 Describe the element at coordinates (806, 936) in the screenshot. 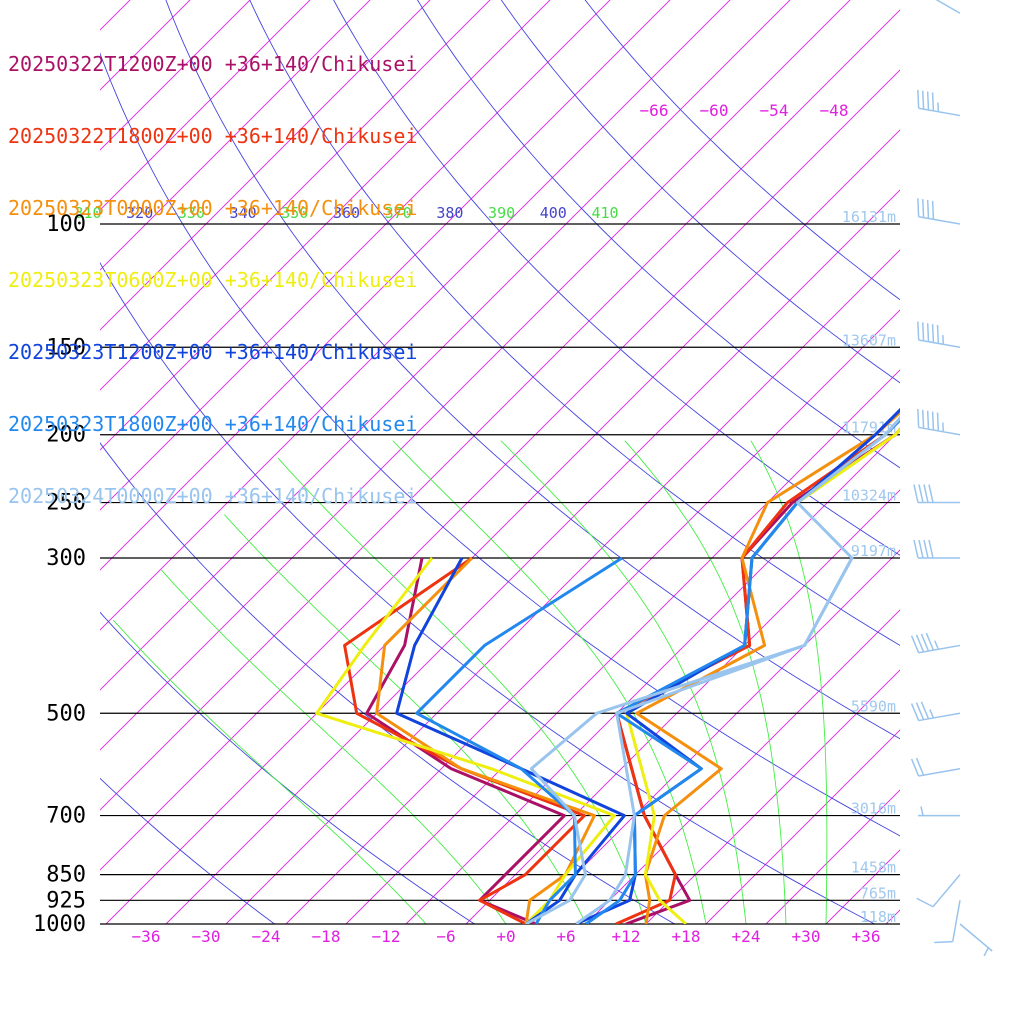

I see `temperature-tick-label: +30` at that location.